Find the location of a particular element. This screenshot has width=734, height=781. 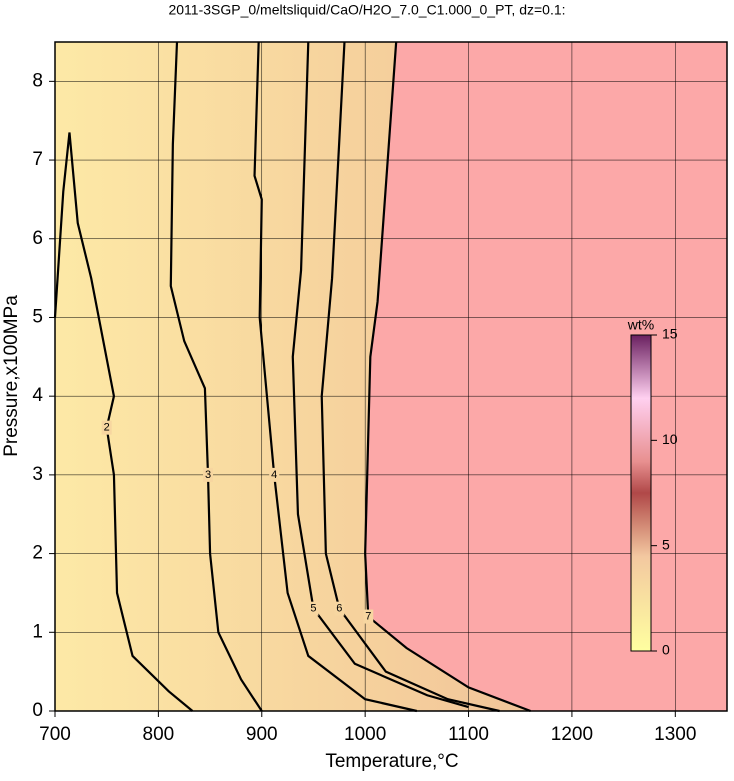

contour-label: 5 is located at coordinates (313, 609).